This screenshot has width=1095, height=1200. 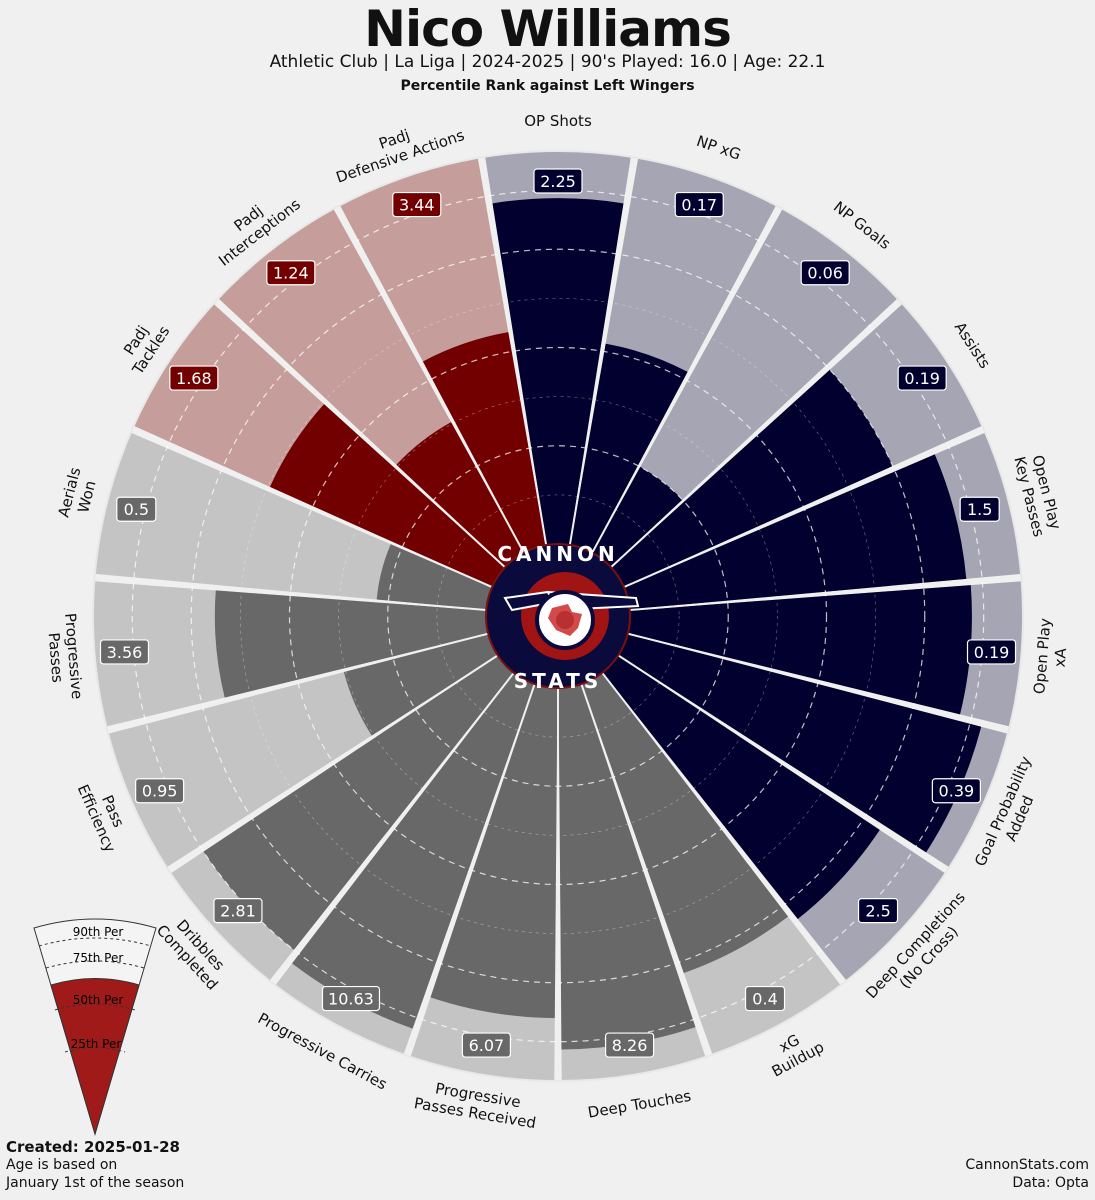 I want to click on metric-label: NP xG, so click(x=718, y=148).